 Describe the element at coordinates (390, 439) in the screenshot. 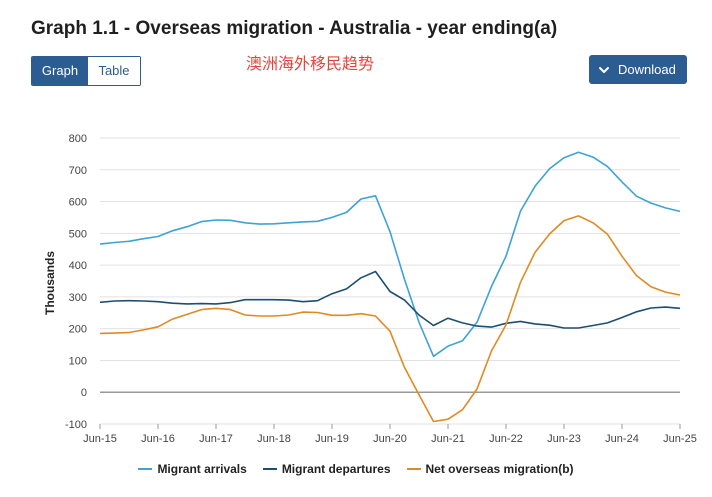

I see `x-tick-label: Jun-20` at that location.